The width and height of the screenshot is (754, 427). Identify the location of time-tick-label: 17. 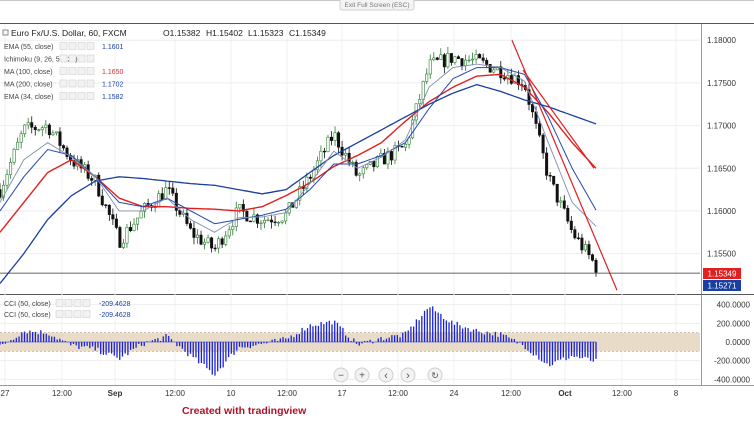
(342, 393).